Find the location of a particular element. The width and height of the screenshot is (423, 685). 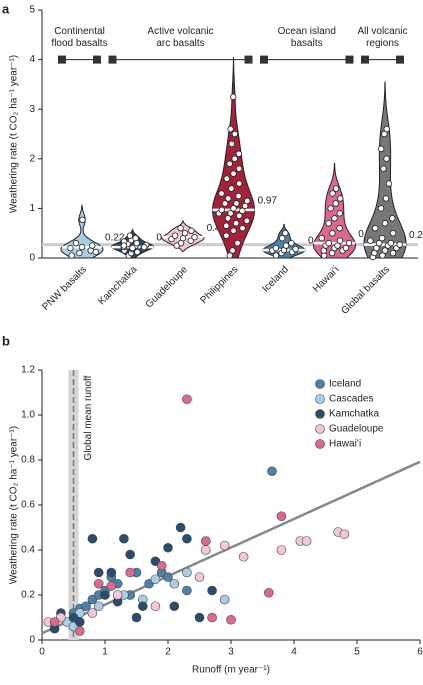

y-tick-label: 2 is located at coordinates (32, 158).